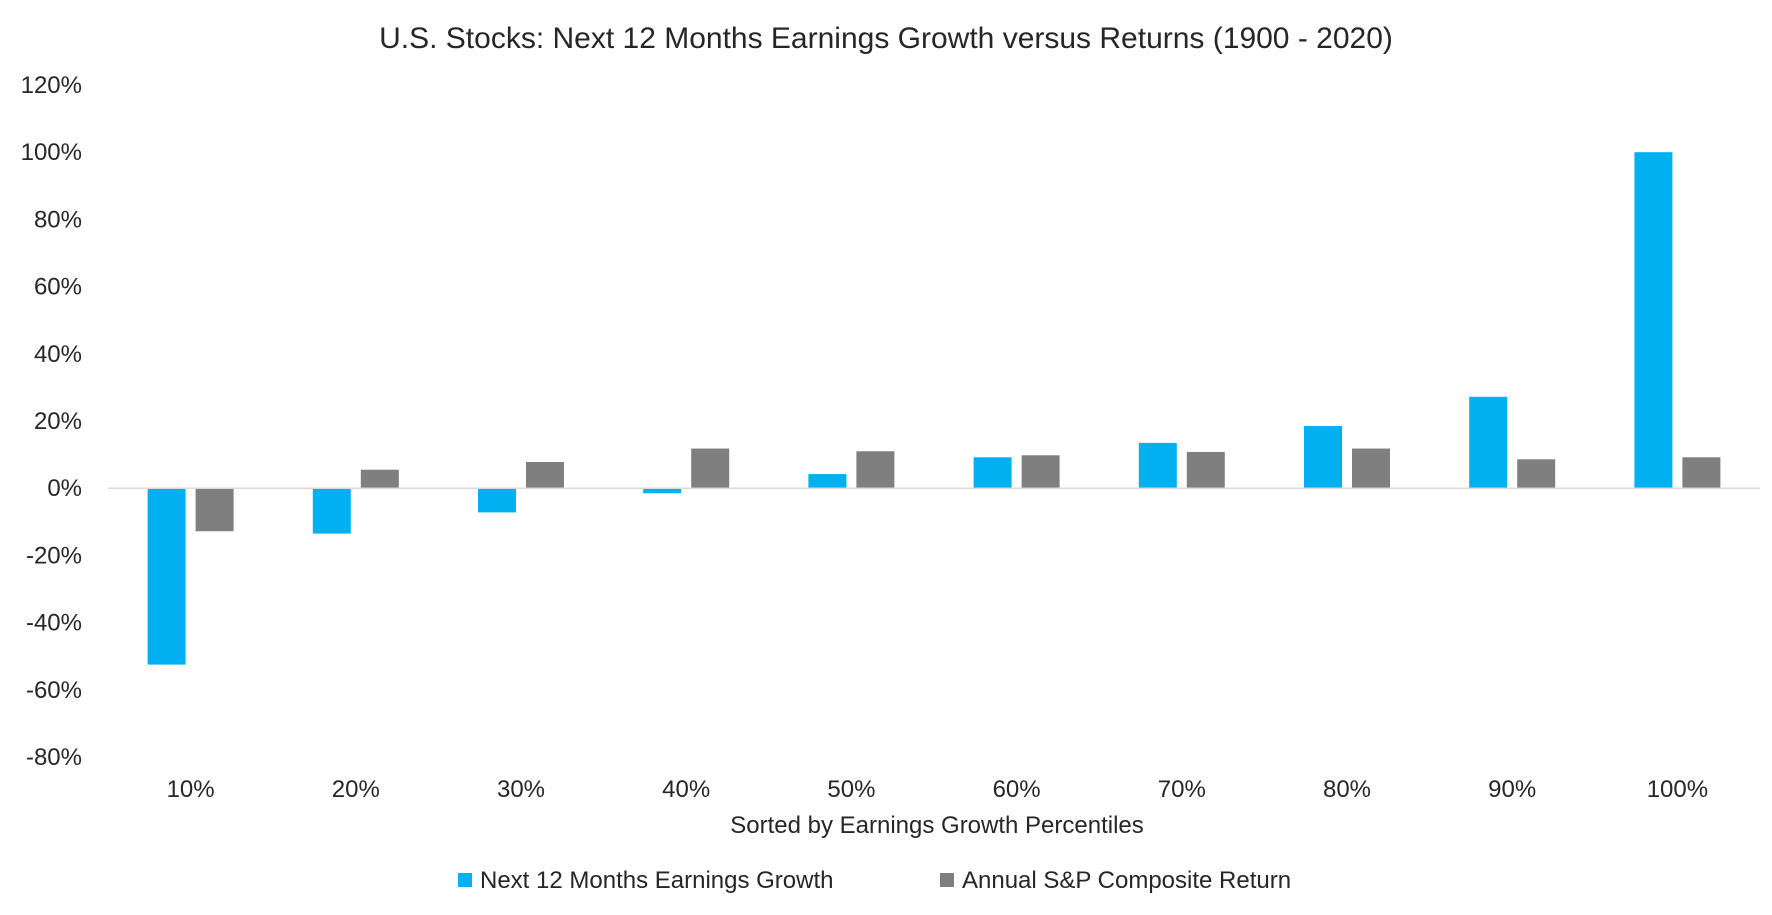 The width and height of the screenshot is (1772, 915). I want to click on y-tick-label: 0%, so click(64, 488).